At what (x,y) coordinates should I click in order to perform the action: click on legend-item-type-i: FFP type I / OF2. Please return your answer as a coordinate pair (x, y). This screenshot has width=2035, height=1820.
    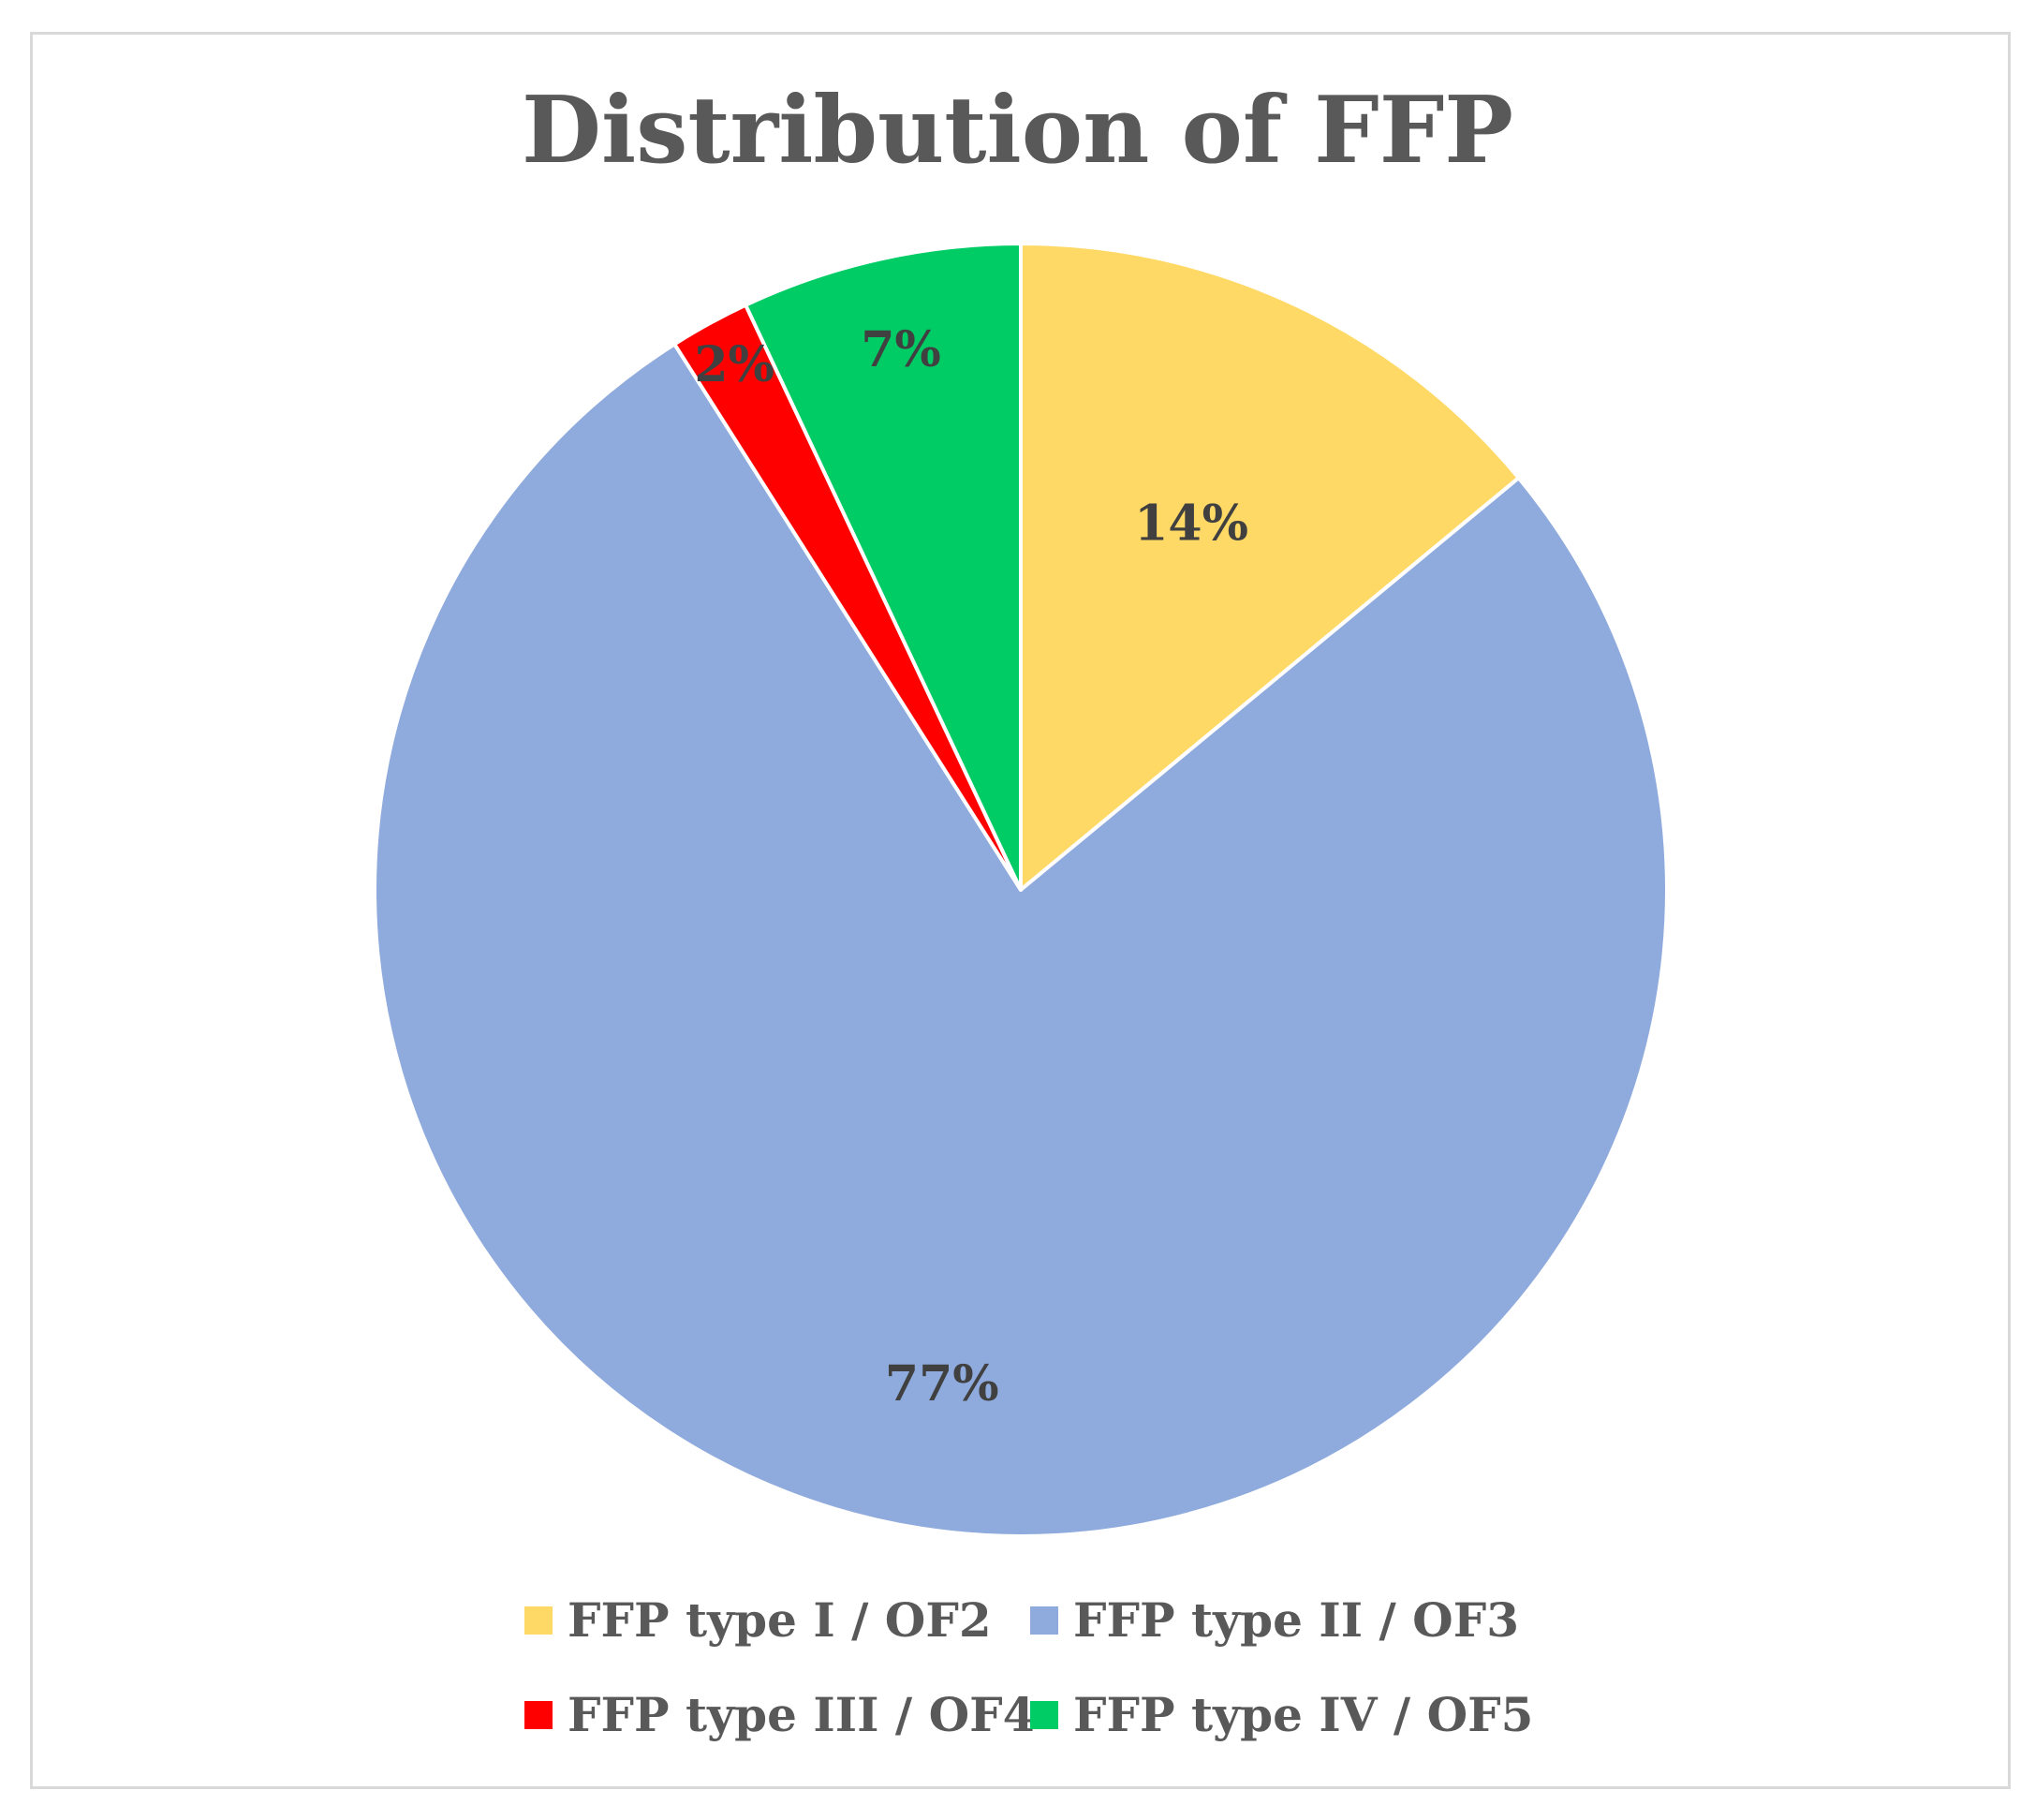
    Looking at the image, I should click on (777, 1620).